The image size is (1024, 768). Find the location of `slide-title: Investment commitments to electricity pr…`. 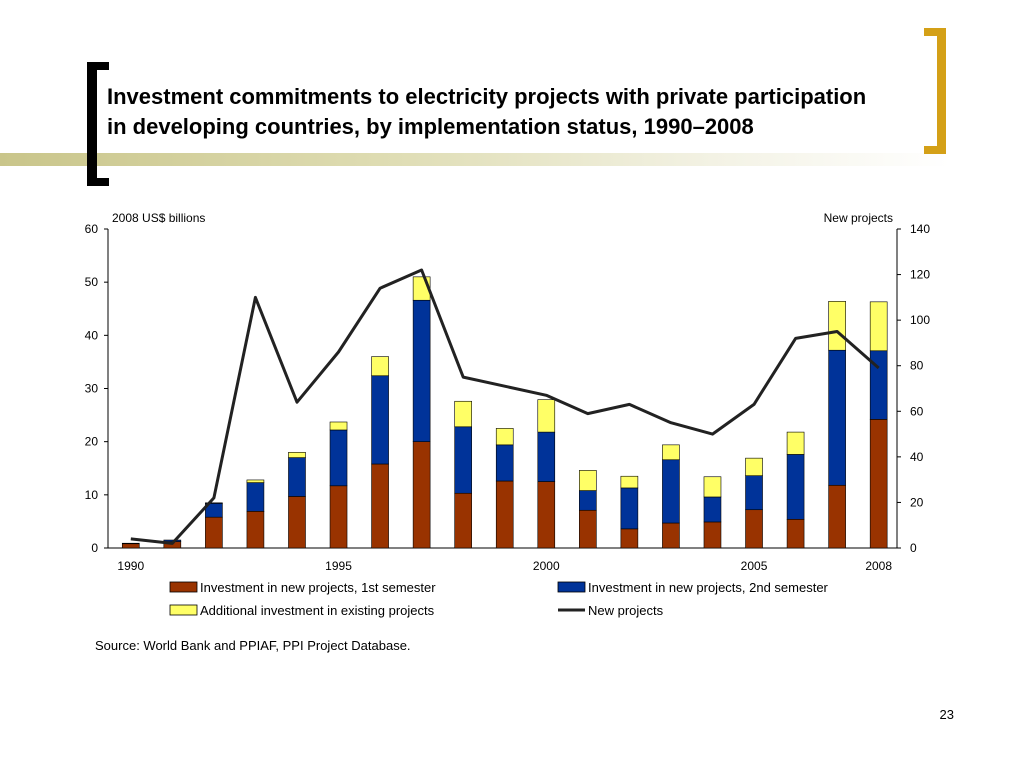

slide-title: Investment commitments to electricity pr… is located at coordinates (527, 112).